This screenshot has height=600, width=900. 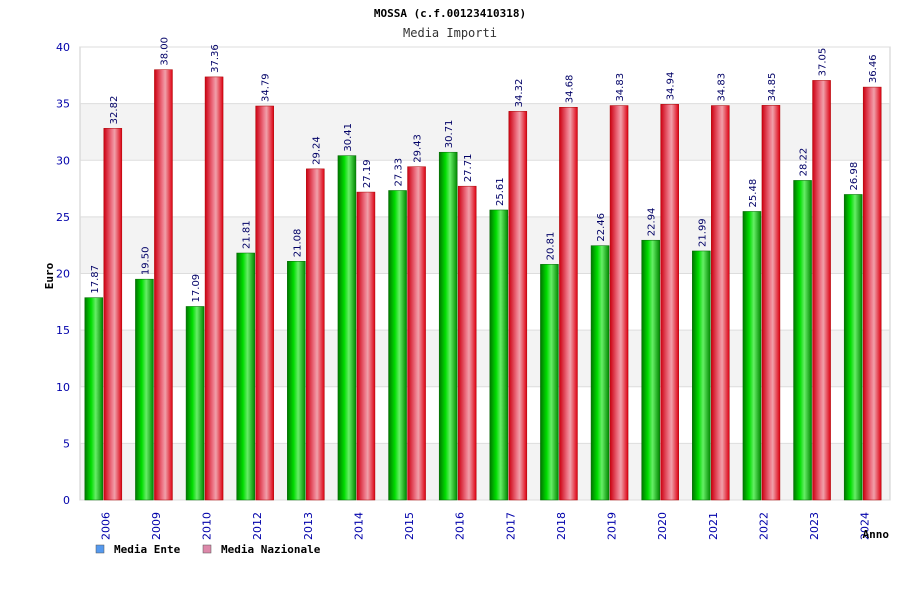 I want to click on chart-subtitle: Media Importi, so click(x=450, y=33).